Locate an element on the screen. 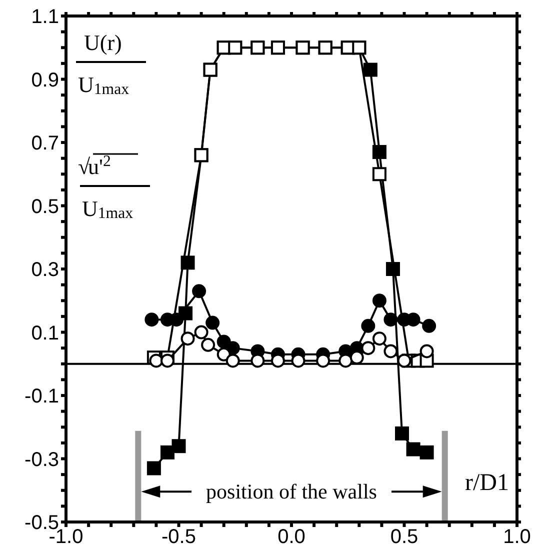  x-tick-label: -0.5 is located at coordinates (179, 537).